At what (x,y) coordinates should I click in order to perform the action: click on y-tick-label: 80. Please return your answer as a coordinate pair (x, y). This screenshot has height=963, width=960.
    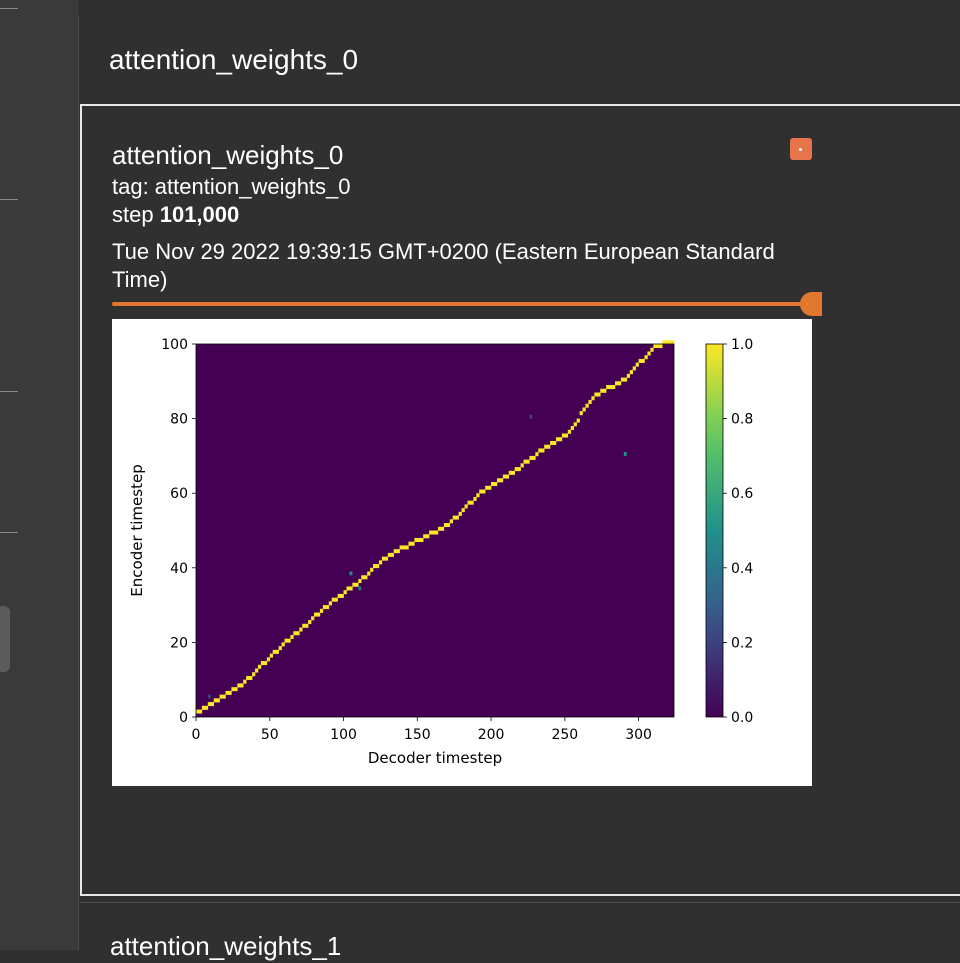
    Looking at the image, I should click on (179, 420).